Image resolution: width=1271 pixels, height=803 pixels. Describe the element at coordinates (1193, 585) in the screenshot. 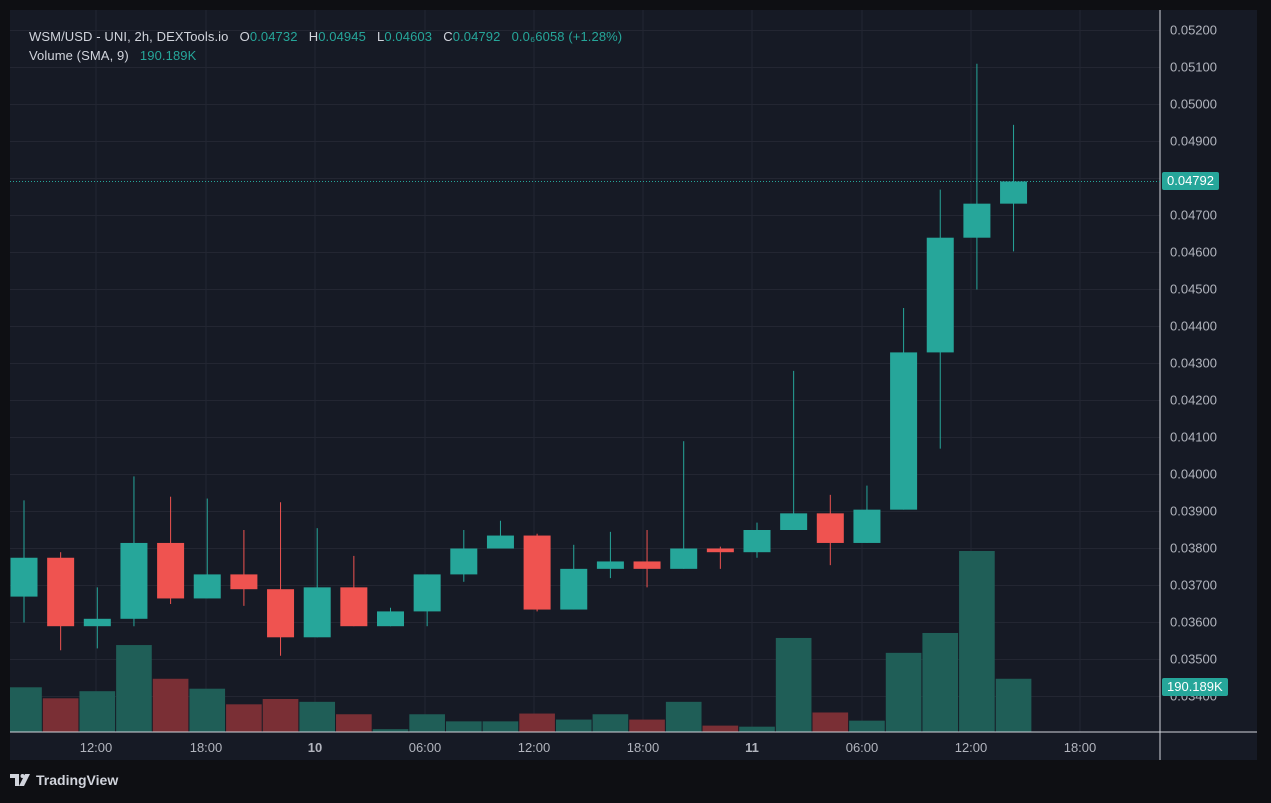

I see `y-tick-label: 0.03700` at that location.